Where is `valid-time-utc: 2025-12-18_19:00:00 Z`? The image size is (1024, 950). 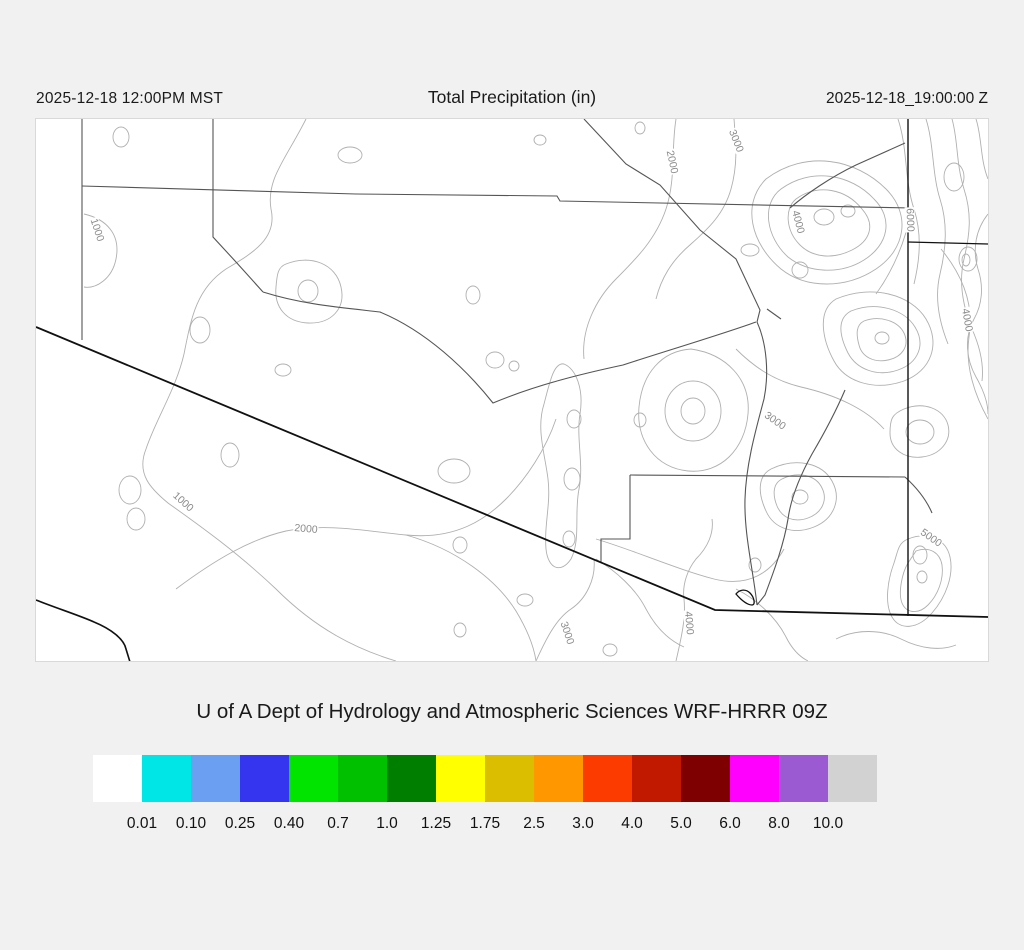 valid-time-utc: 2025-12-18_19:00:00 Z is located at coordinates (906, 98).